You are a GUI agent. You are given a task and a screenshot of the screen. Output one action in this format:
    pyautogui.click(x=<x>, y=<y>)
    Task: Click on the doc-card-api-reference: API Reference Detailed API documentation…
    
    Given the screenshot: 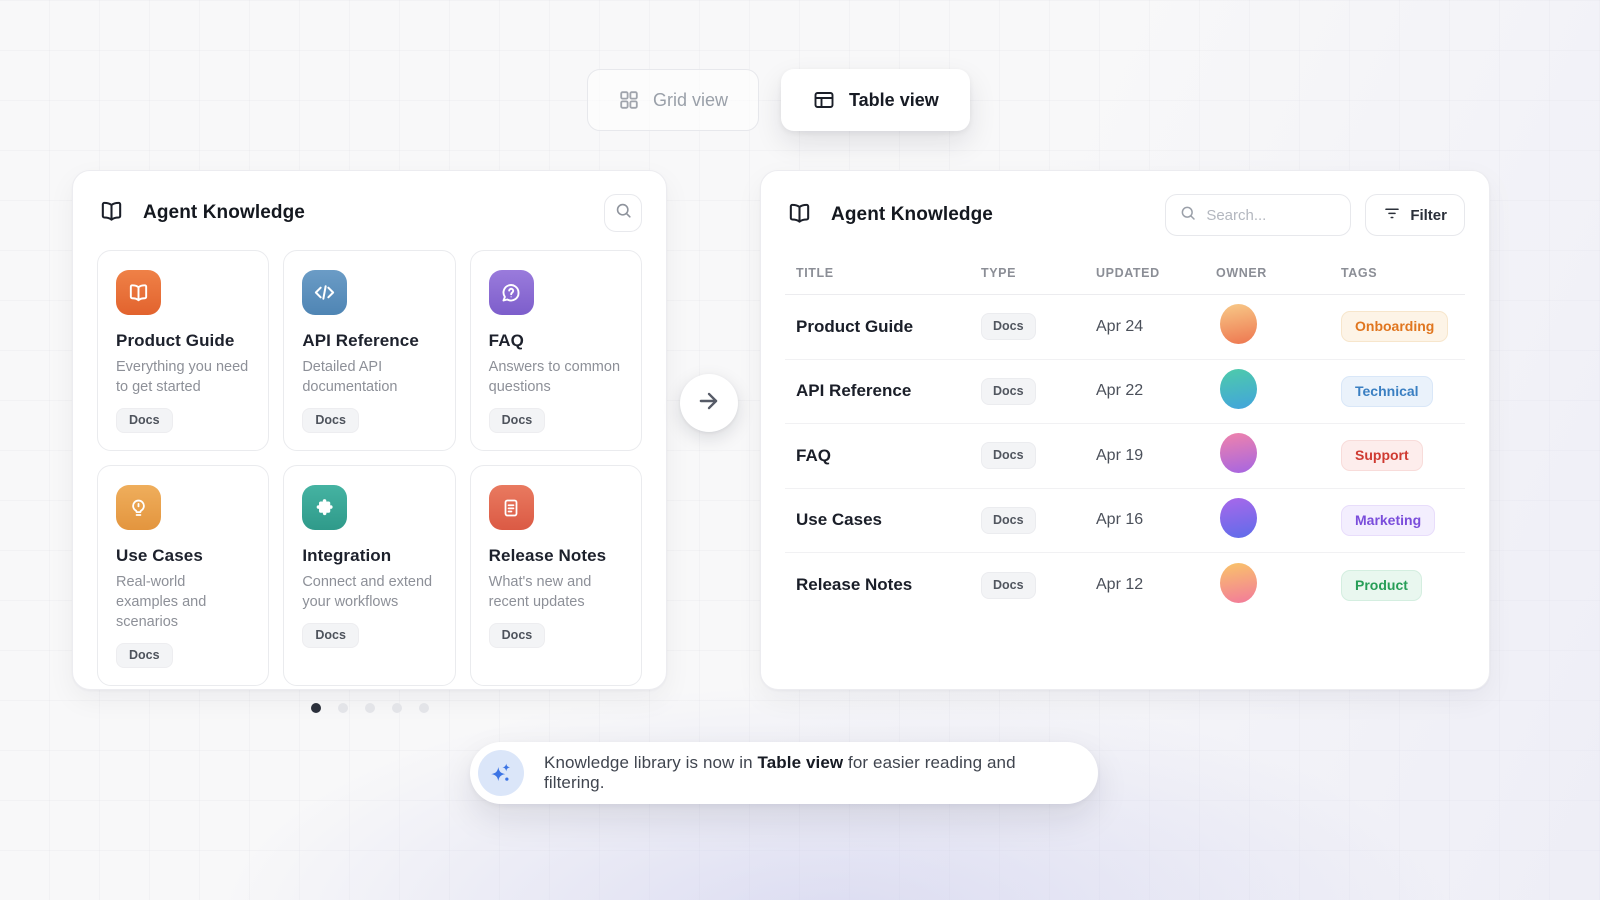 What is the action you would take?
    pyautogui.click(x=369, y=350)
    